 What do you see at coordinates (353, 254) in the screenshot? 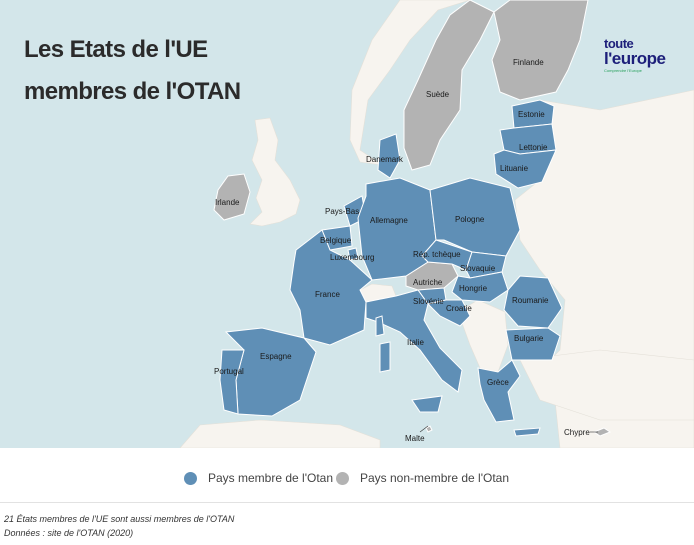
I see `country-luxembourg` at bounding box center [353, 254].